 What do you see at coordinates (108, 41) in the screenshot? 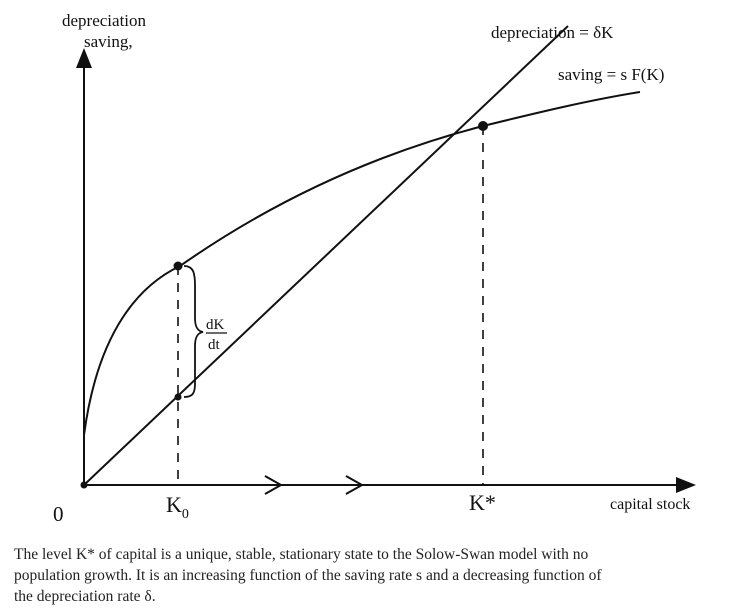
I see `y-axis-label-line2: saving,` at bounding box center [108, 41].